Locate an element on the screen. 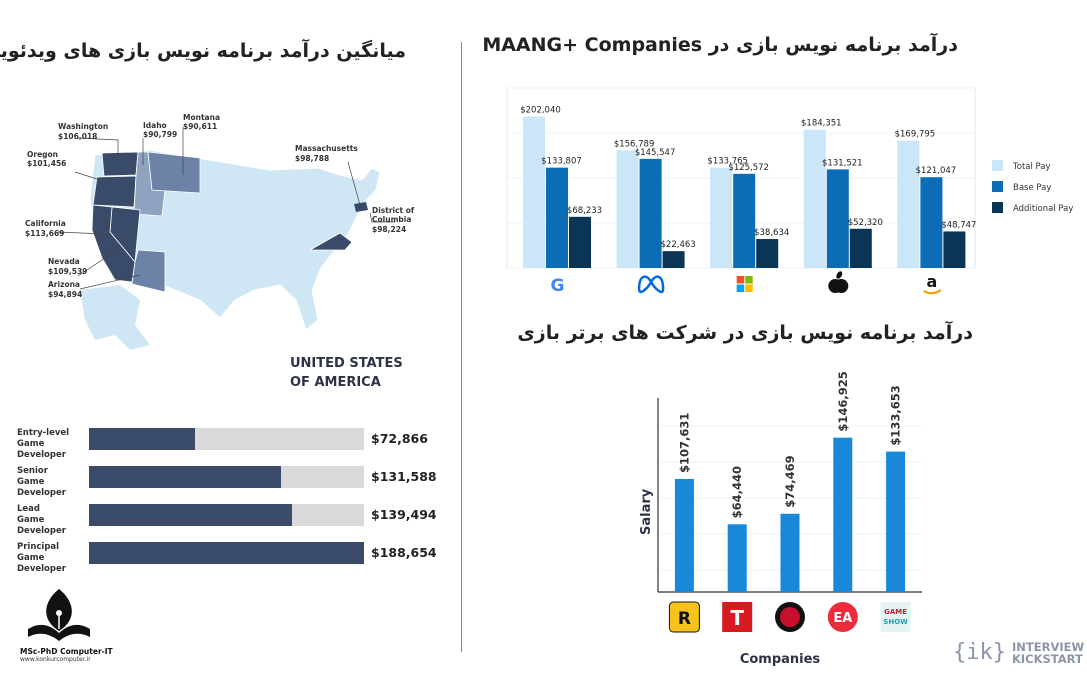  map-label-nevada-value: $109,539 is located at coordinates (67, 271).